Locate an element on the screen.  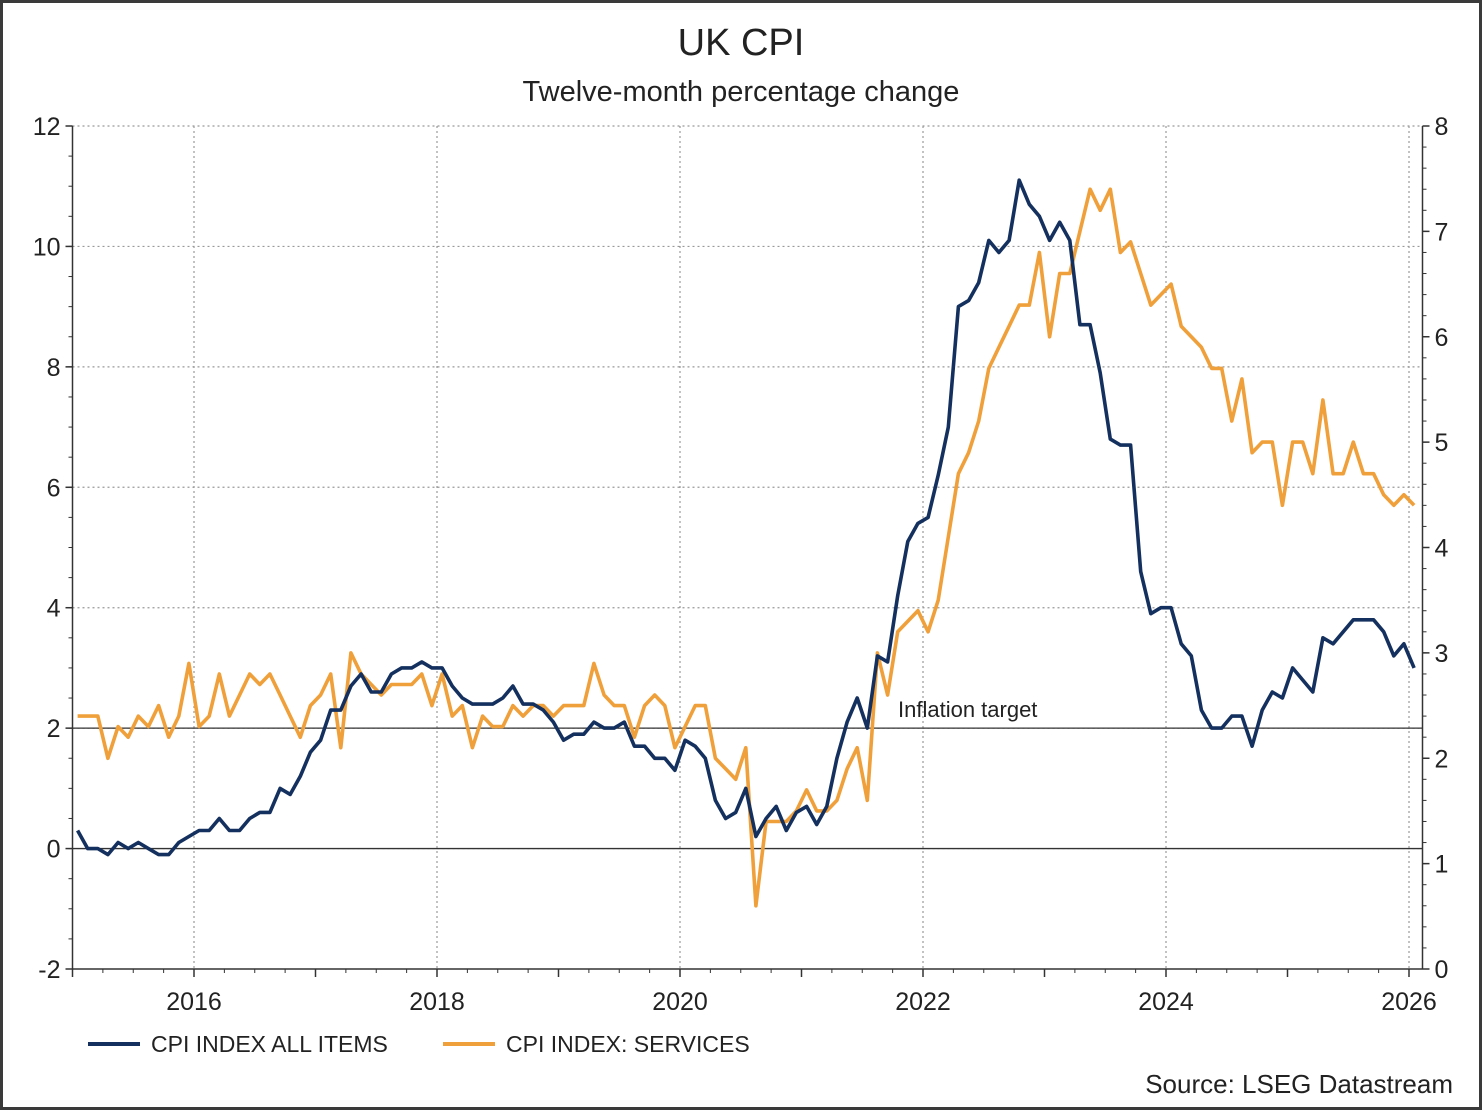
chart-subtitle: Twelve-month percentage change is located at coordinates (741, 92).